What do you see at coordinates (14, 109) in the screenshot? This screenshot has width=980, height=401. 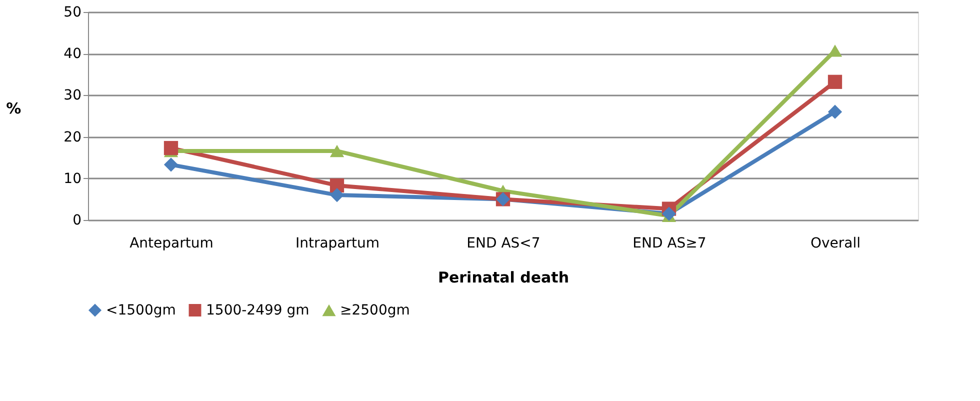 I see `y-axis-title: %` at bounding box center [14, 109].